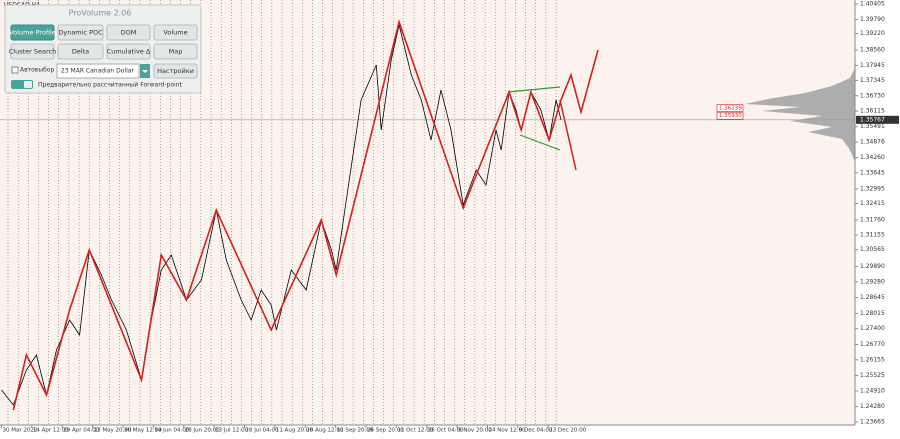  Describe the element at coordinates (20, 431) in the screenshot. I see `x-tick-label: 30 Mar 2022` at that location.